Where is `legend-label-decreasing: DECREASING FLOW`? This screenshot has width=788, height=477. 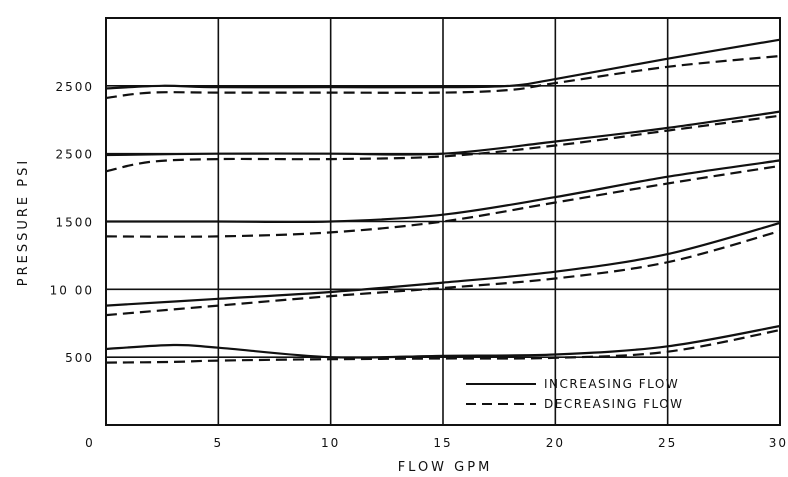 legend-label-decreasing: DECREASING FLOW is located at coordinates (614, 404).